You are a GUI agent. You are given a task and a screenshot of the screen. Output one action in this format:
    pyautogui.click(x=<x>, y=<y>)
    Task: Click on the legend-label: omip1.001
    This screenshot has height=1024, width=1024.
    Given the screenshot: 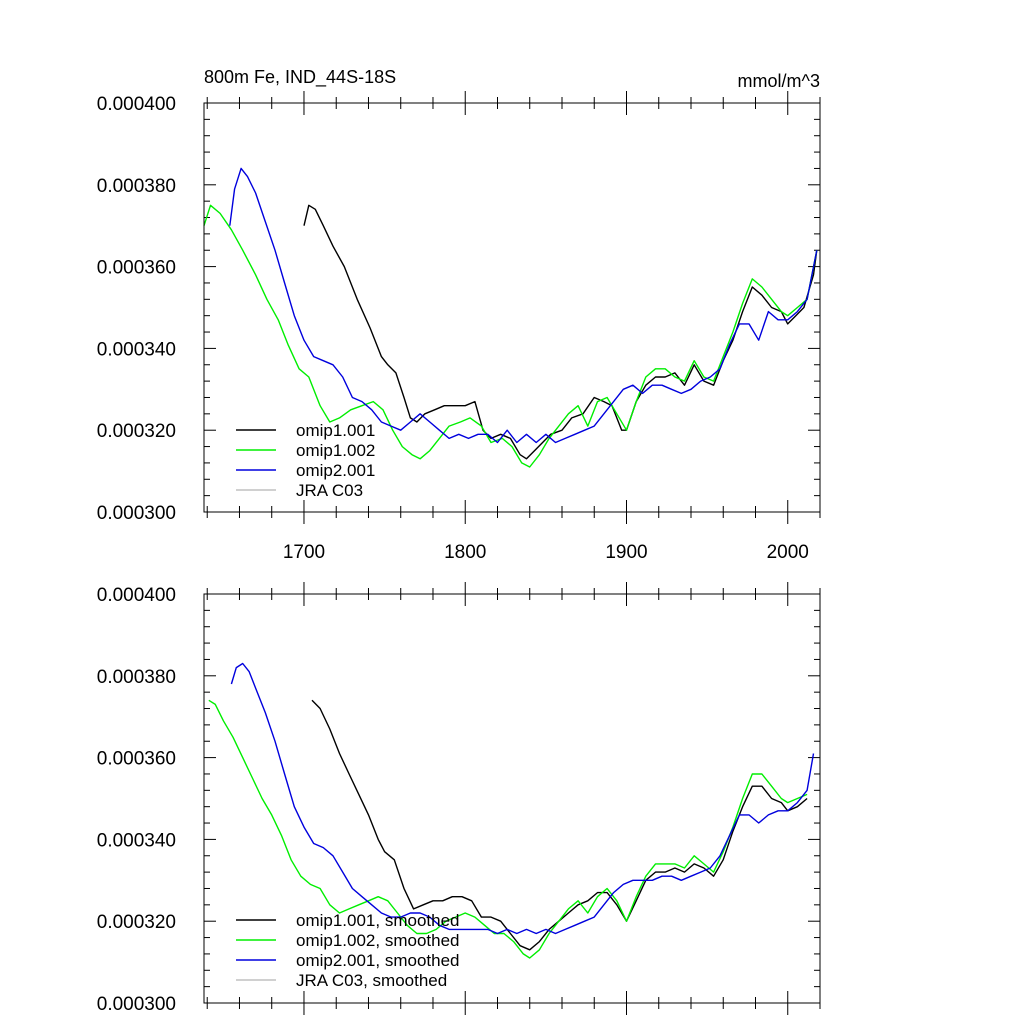 What is the action you would take?
    pyautogui.click(x=335, y=430)
    